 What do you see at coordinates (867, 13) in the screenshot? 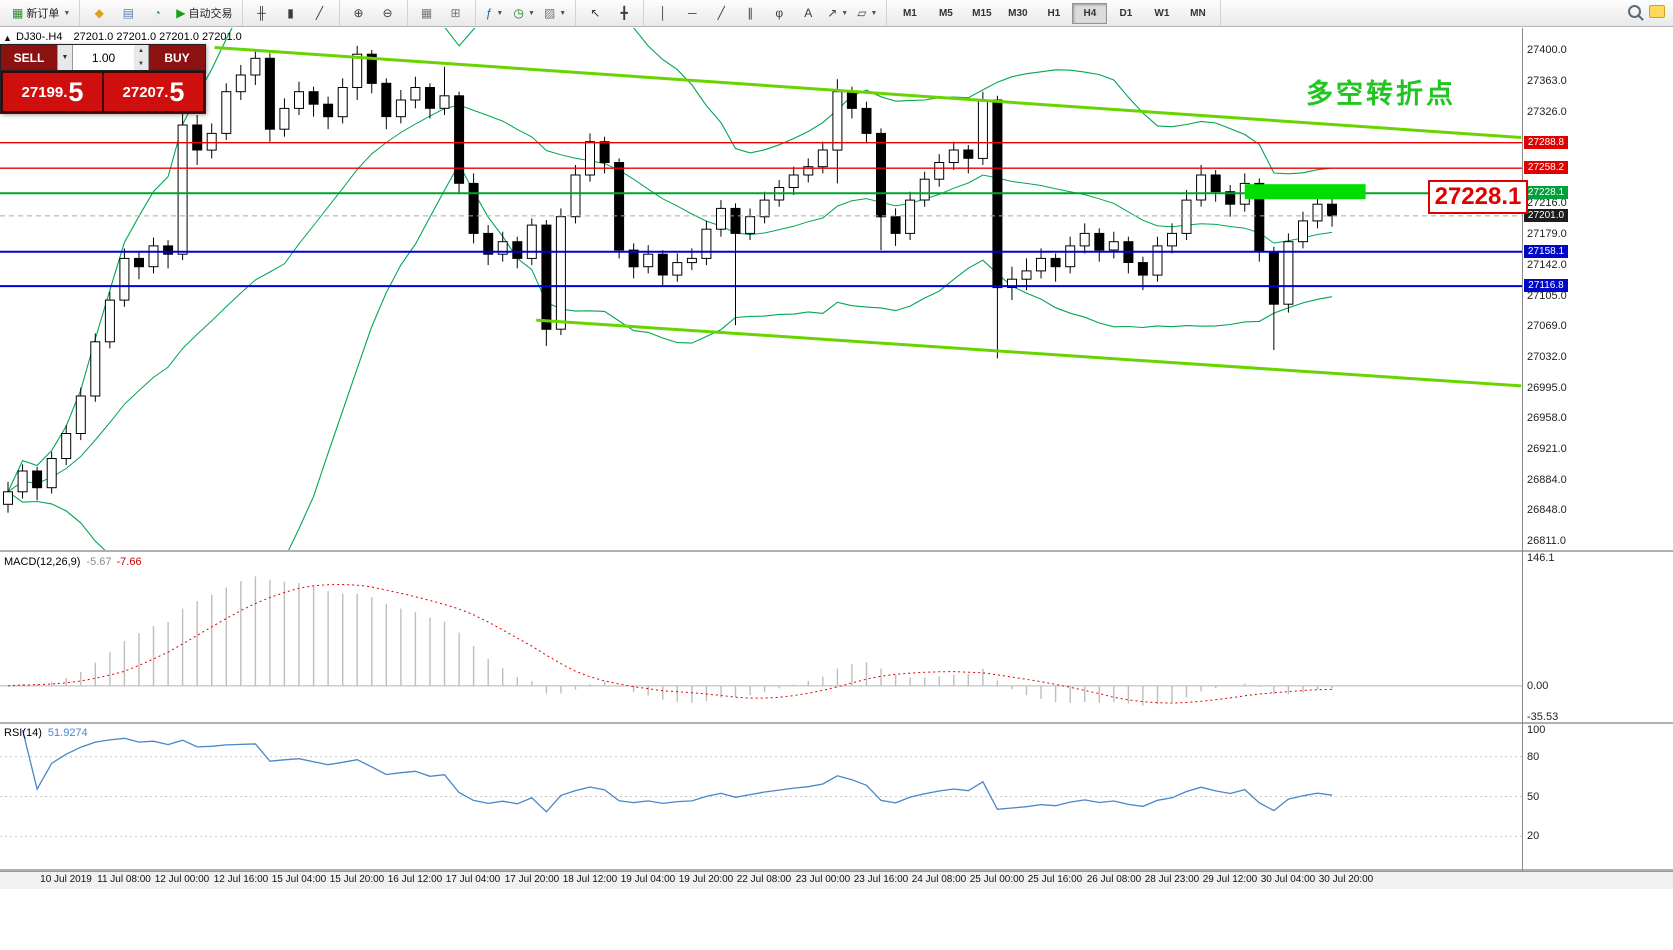
I see `shapes-button: ▱ ▼` at bounding box center [867, 13].